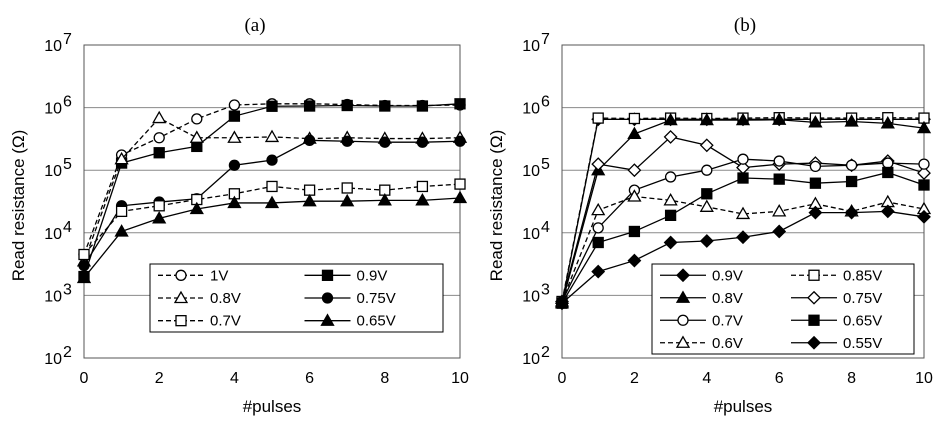  I want to click on ytick-exp-a-4: 6, so click(67, 102).